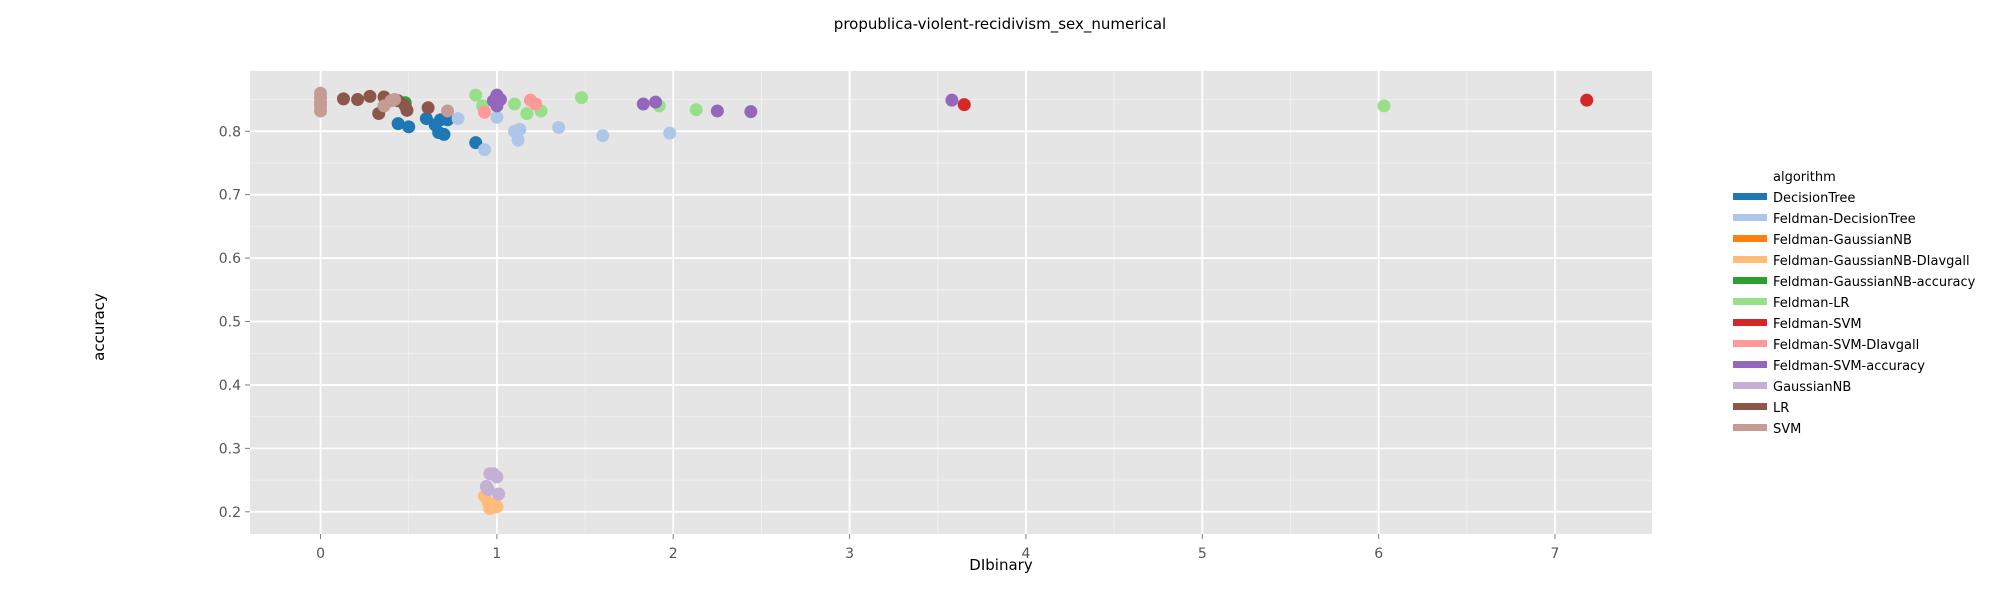 The height and width of the screenshot is (600, 2000). What do you see at coordinates (1750, 385) in the screenshot?
I see `legend-swatch-gaussiannb` at bounding box center [1750, 385].